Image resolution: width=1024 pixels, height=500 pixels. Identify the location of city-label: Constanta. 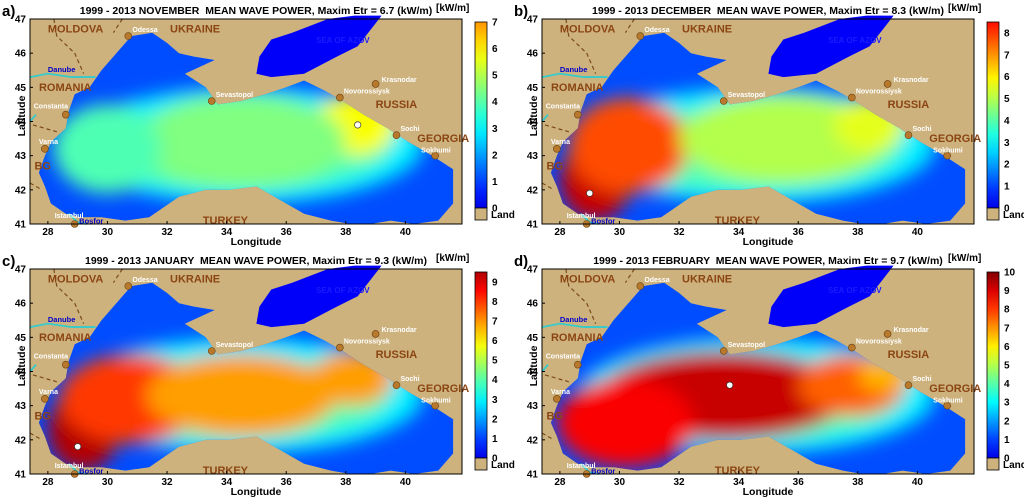
(563, 357).